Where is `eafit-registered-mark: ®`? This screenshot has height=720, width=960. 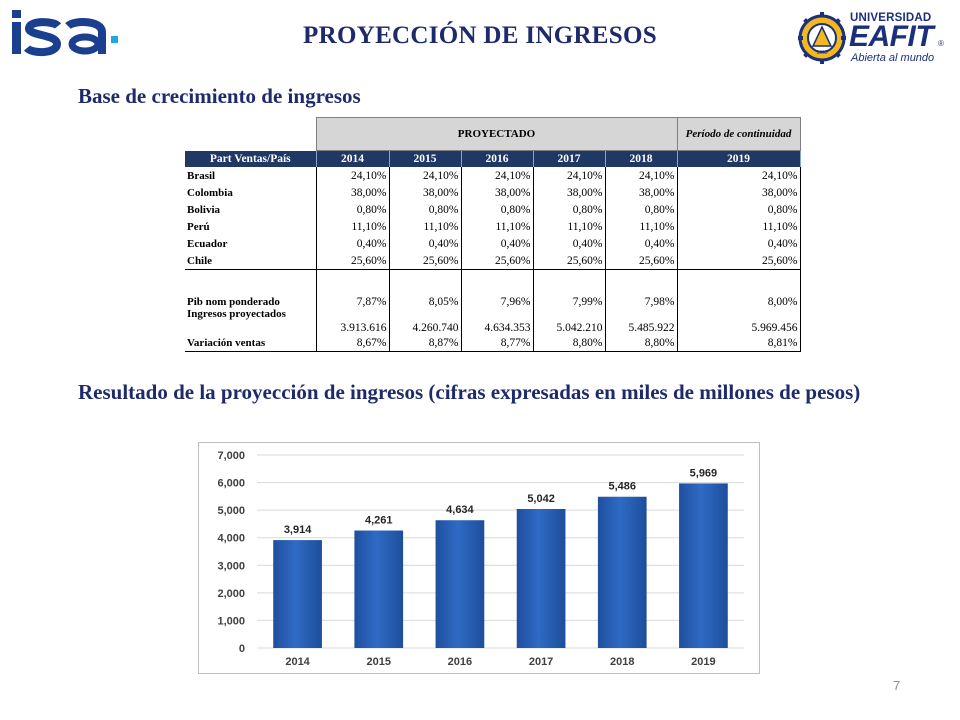 eafit-registered-mark: ® is located at coordinates (941, 43).